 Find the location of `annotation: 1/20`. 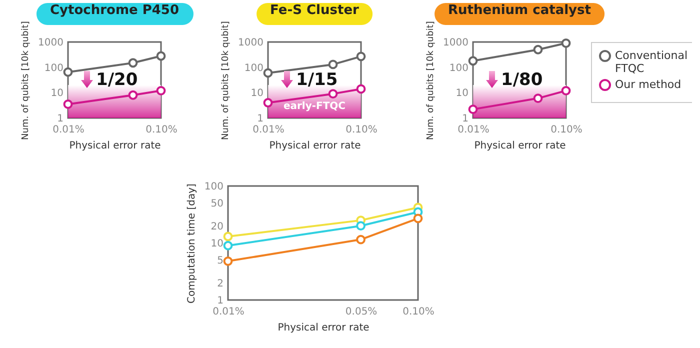

annotation: 1/20 is located at coordinates (117, 80).